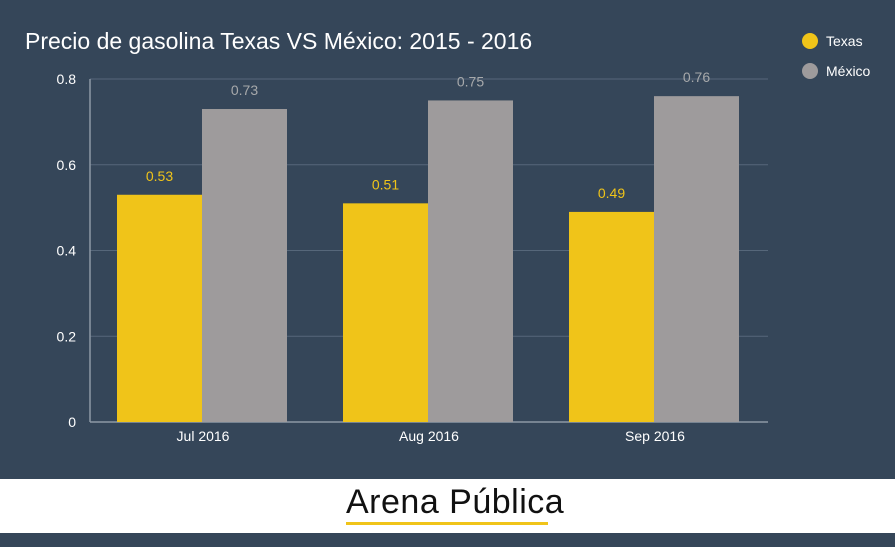 This screenshot has height=547, width=895. Describe the element at coordinates (67, 79) in the screenshot. I see `y-tick-label: 0.8` at that location.